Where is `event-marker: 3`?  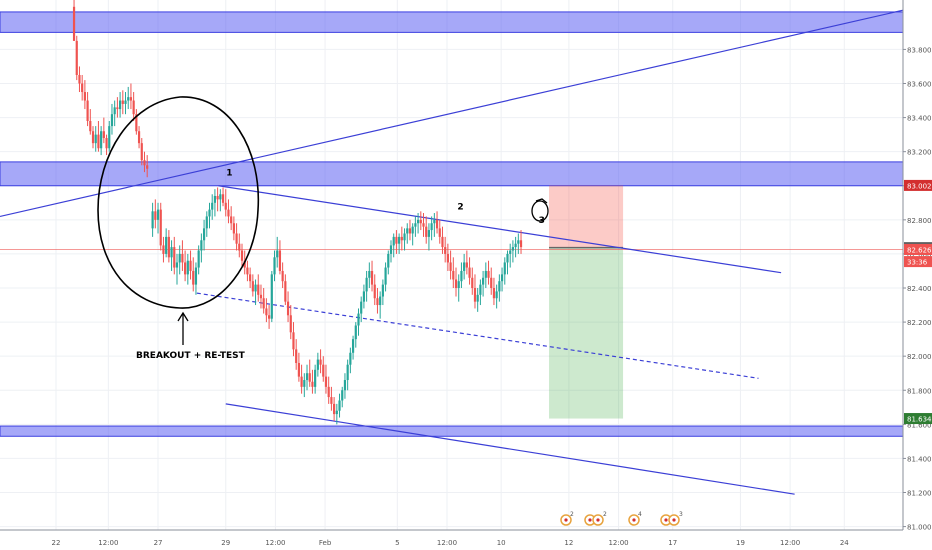
event-marker: 3 is located at coordinates (671, 518).